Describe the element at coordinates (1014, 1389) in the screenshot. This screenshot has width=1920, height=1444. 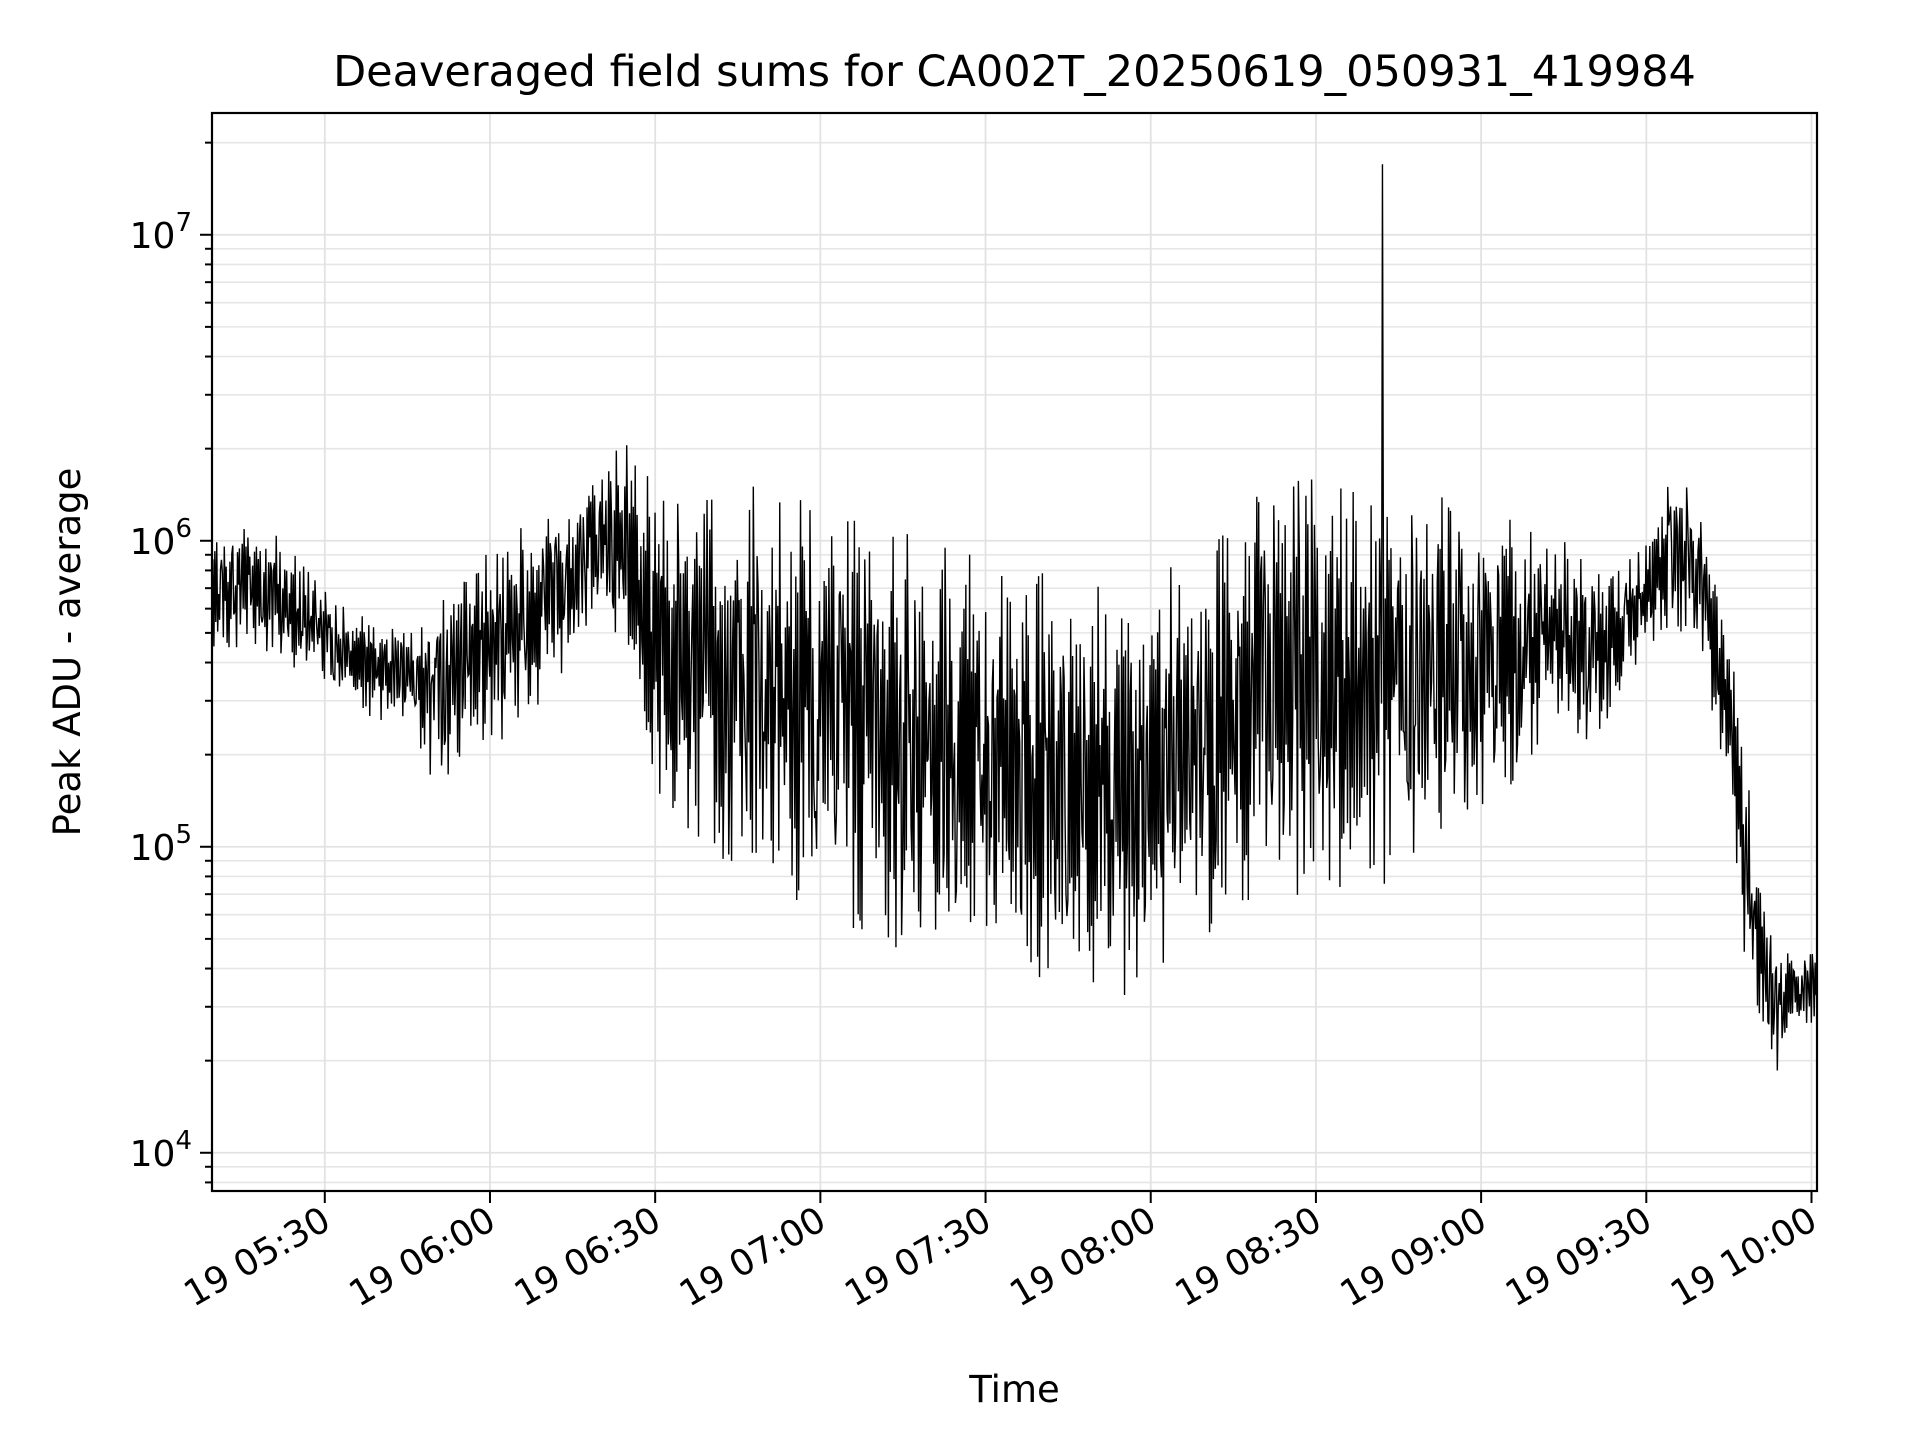
I see `x-axis-label: Time` at that location.